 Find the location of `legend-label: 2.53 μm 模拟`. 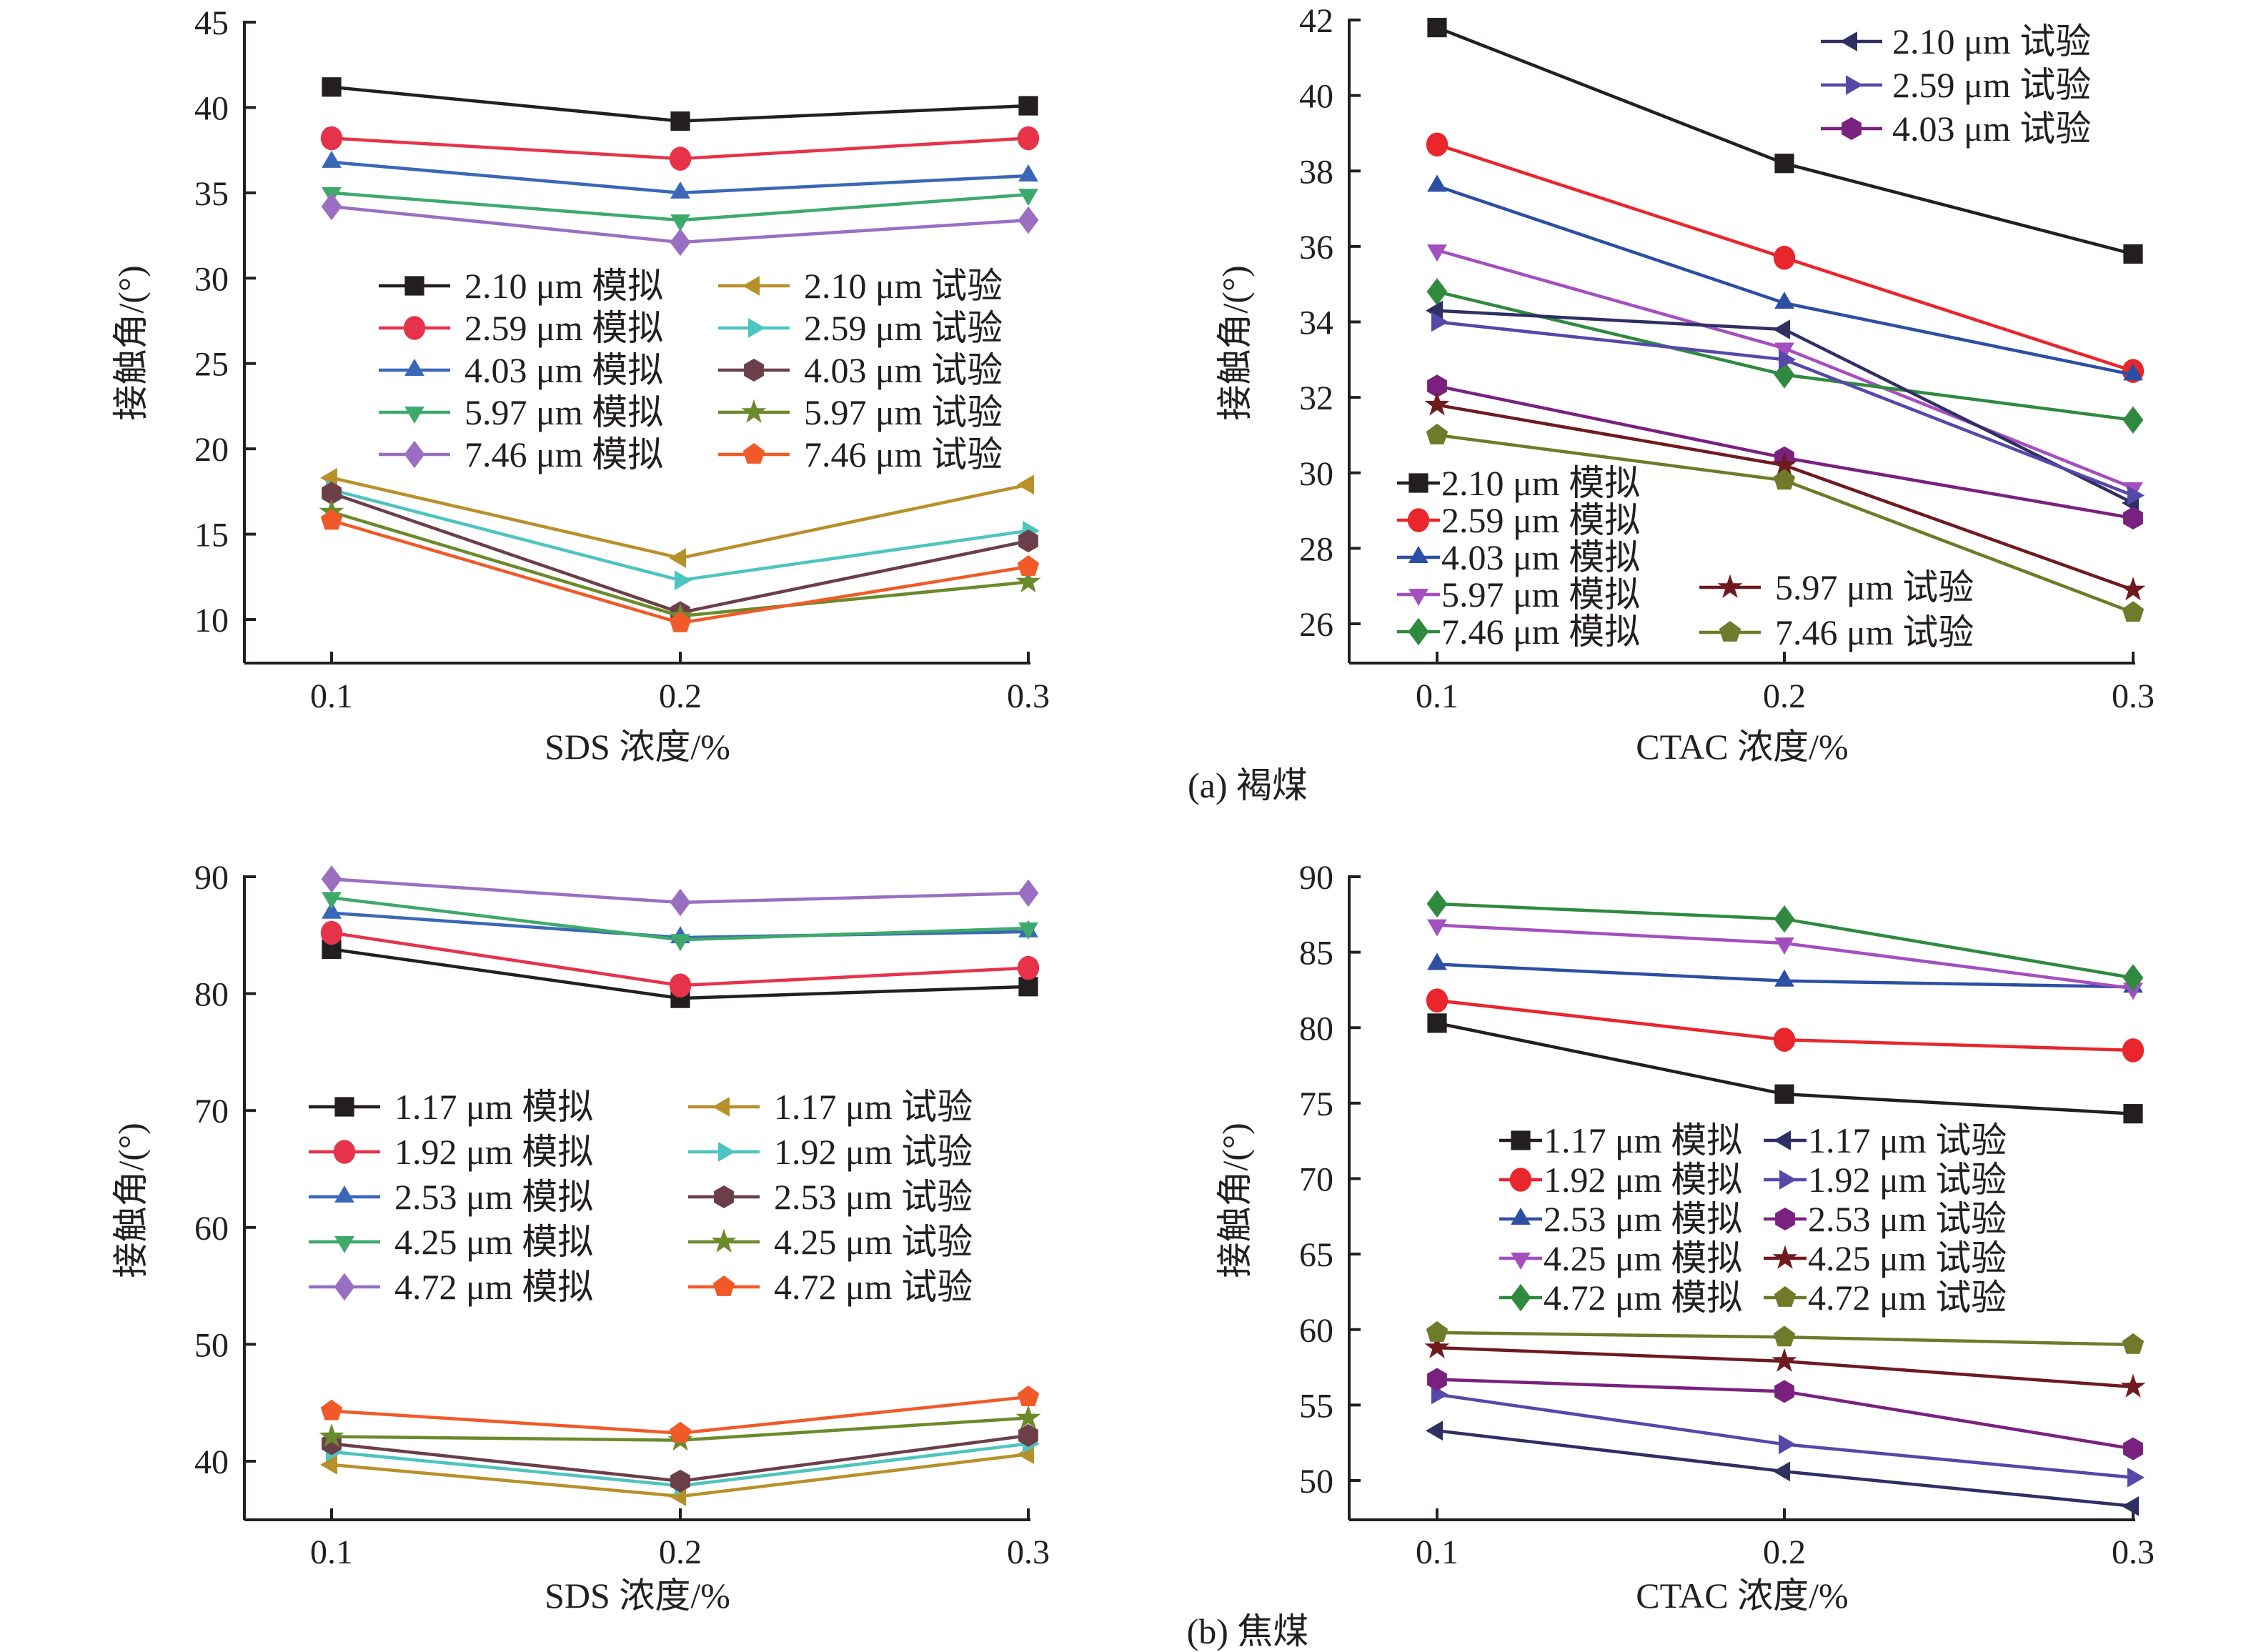

legend-label: 2.53 μm 模拟 is located at coordinates (1643, 1219).